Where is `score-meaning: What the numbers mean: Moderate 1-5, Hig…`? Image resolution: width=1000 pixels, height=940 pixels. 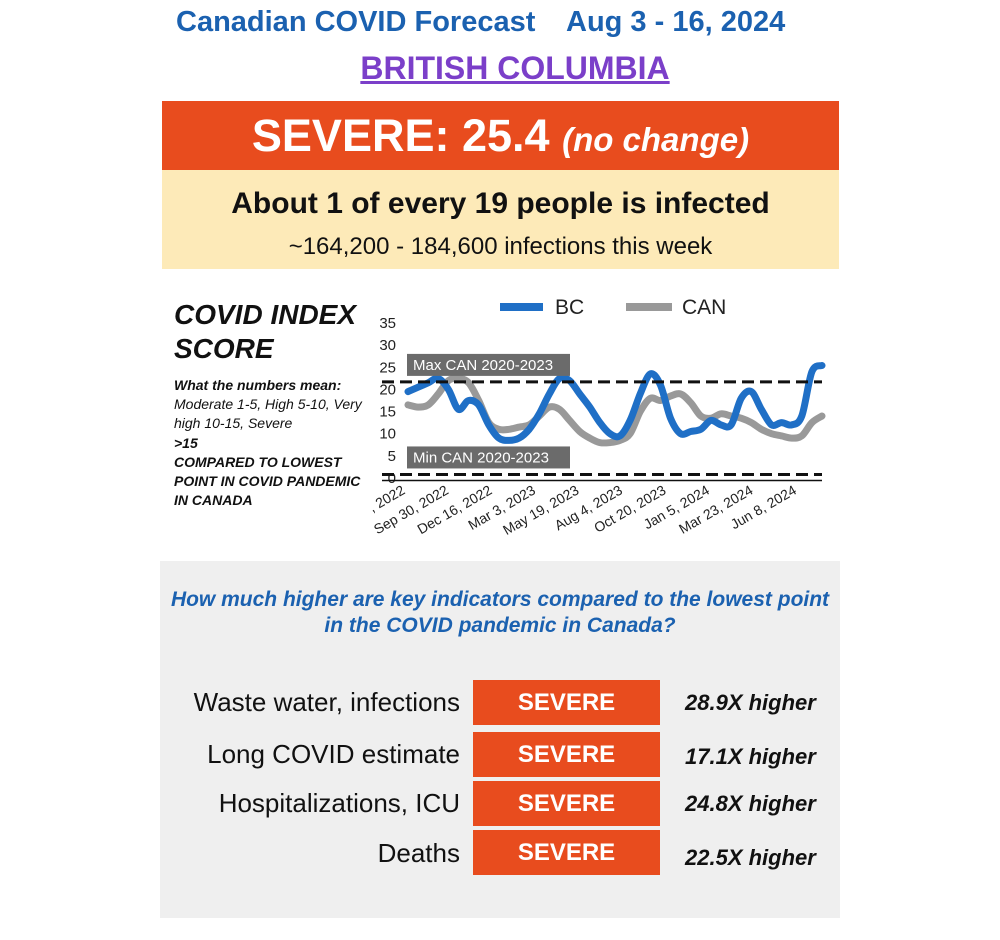
score-meaning: What the numbers mean: Moderate 1-5, Hig… is located at coordinates (274, 443).